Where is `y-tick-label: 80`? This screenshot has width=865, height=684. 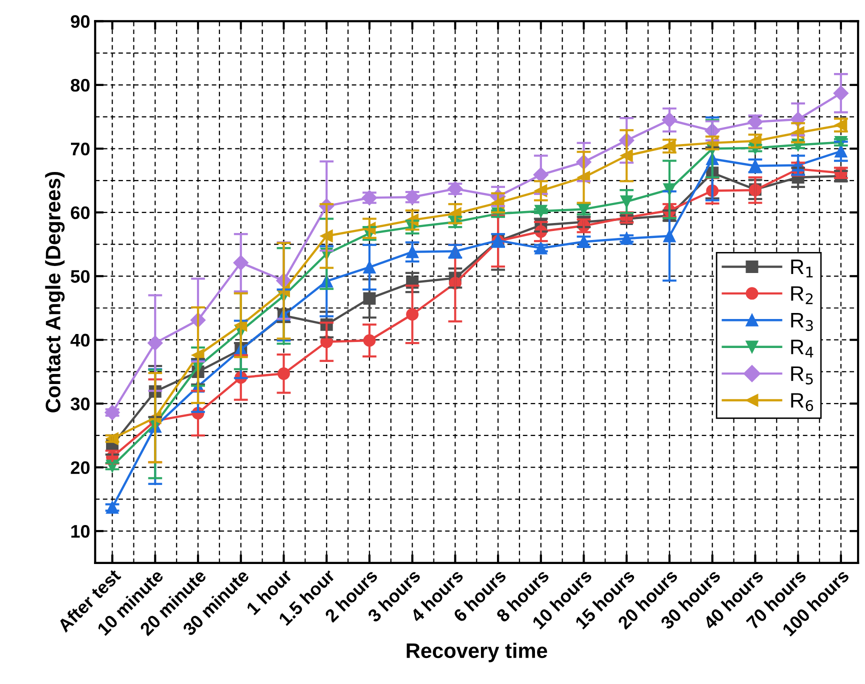 y-tick-label: 80 is located at coordinates (80, 85).